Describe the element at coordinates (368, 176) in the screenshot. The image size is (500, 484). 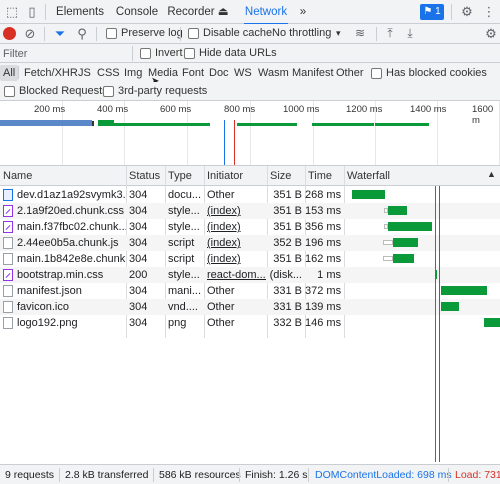
I see `column-header-waterfall: Waterfall` at that location.